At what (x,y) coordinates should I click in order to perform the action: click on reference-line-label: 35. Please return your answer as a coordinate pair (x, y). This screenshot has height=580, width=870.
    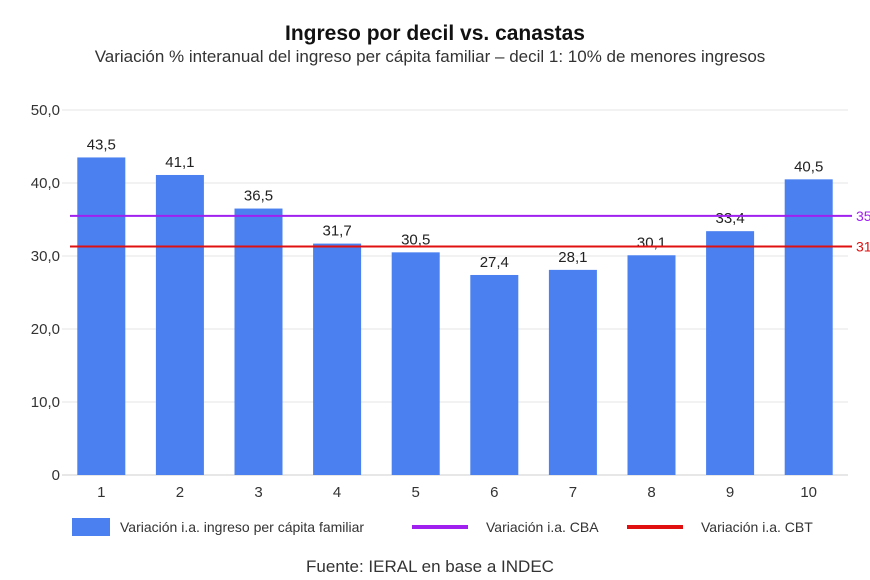
    Looking at the image, I should click on (863, 216).